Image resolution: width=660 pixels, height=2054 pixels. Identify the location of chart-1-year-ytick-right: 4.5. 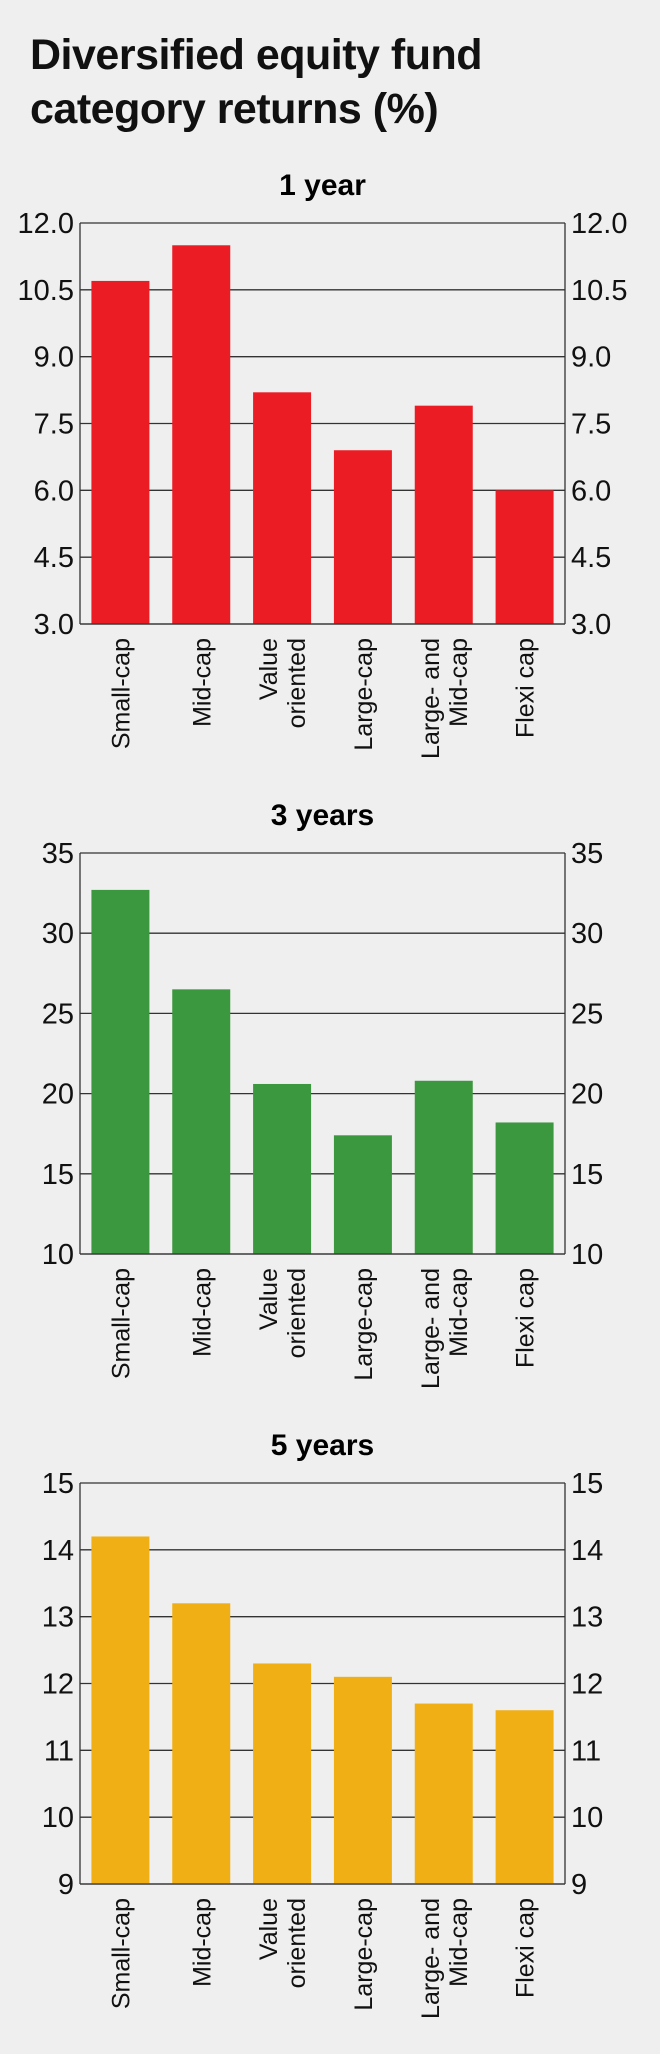
(591, 558).